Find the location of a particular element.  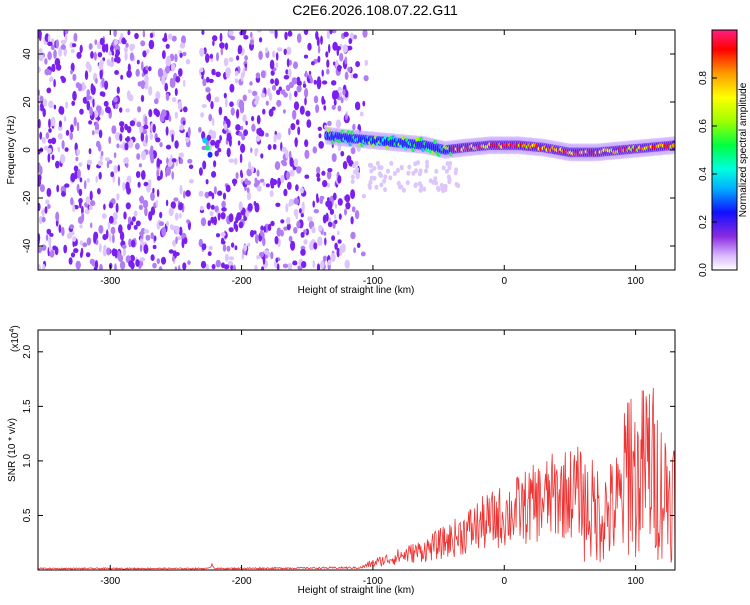

x-tick-label: 100 is located at coordinates (635, 281).